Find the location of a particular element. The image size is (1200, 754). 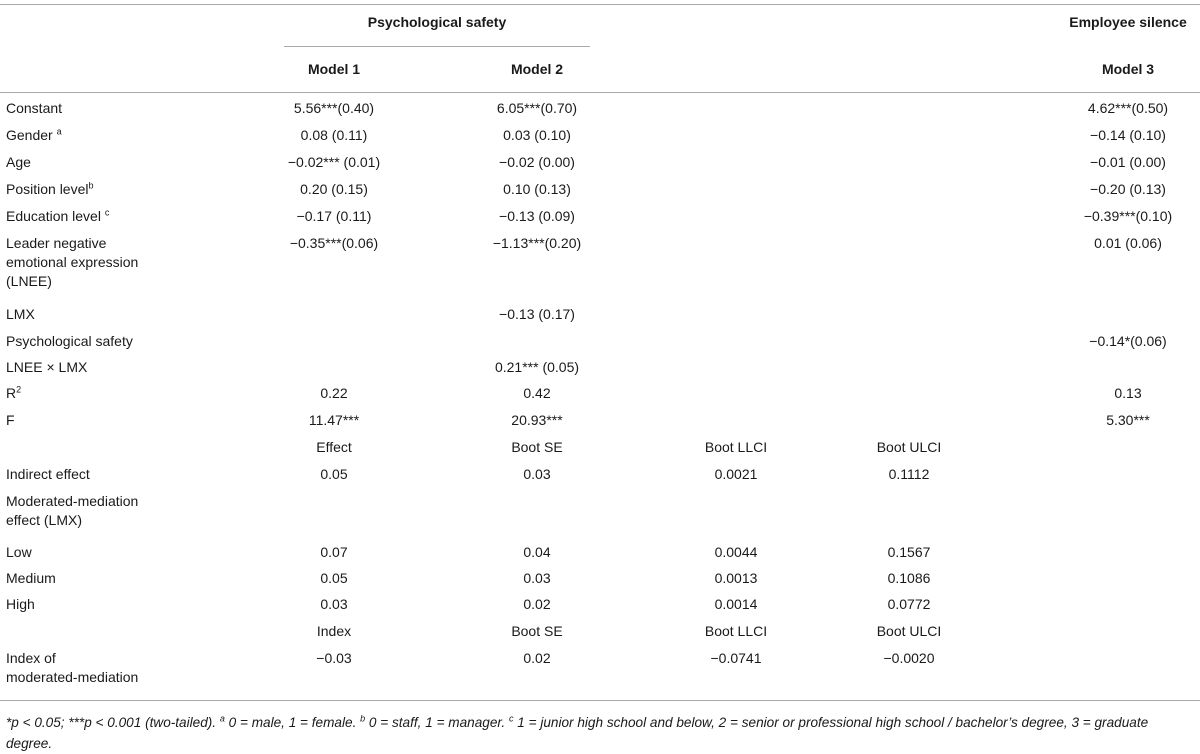

cell-model-2: 20.93*** is located at coordinates (537, 420).